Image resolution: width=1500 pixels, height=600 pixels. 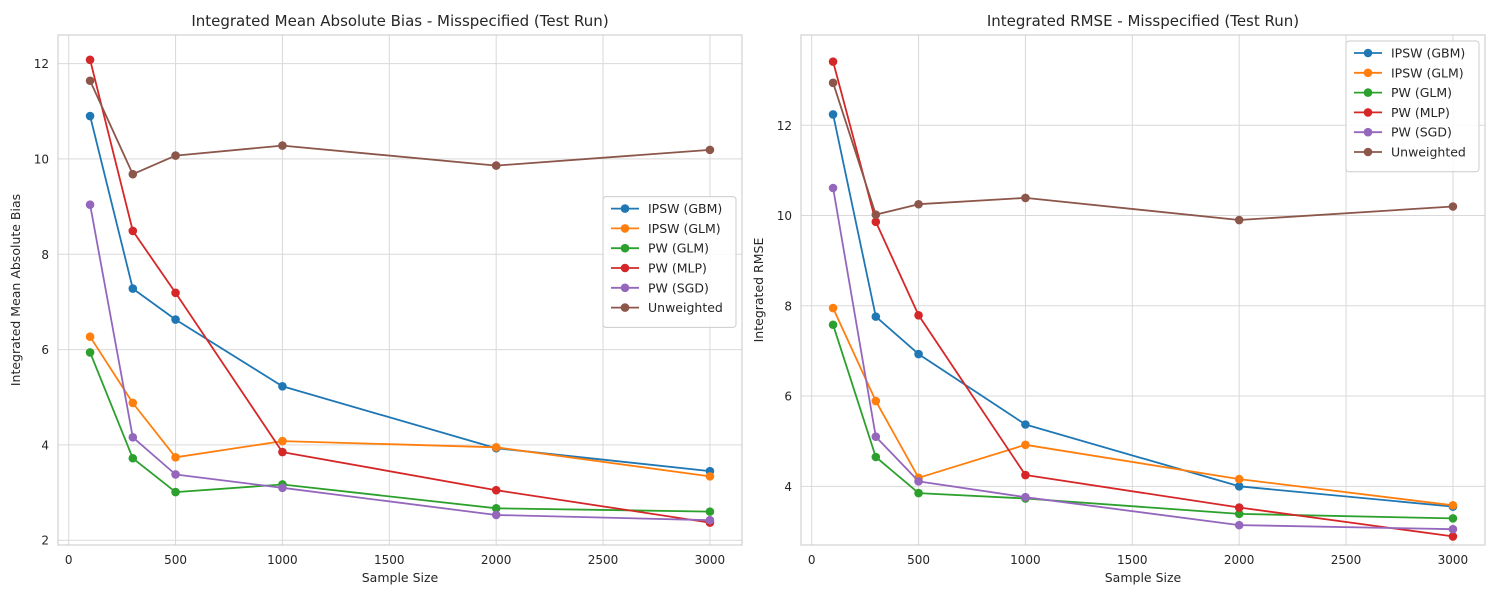 What do you see at coordinates (282, 560) in the screenshot?
I see `bias-x-tick-label: 1000` at bounding box center [282, 560].